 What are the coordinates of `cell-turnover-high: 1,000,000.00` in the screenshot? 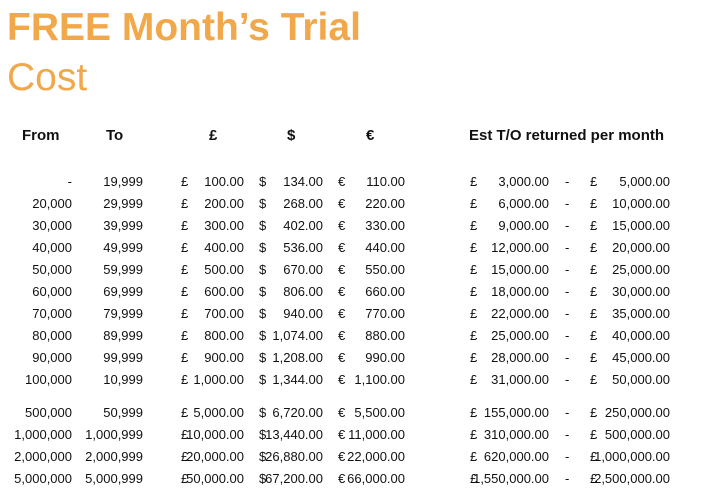 It's located at (632, 456).